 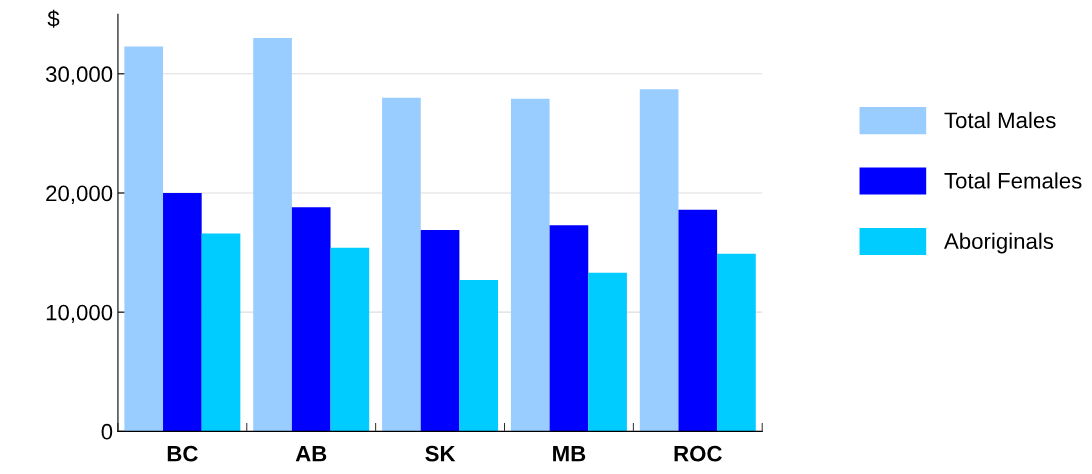 I want to click on legend-label: Aboriginals, so click(x=999, y=243).